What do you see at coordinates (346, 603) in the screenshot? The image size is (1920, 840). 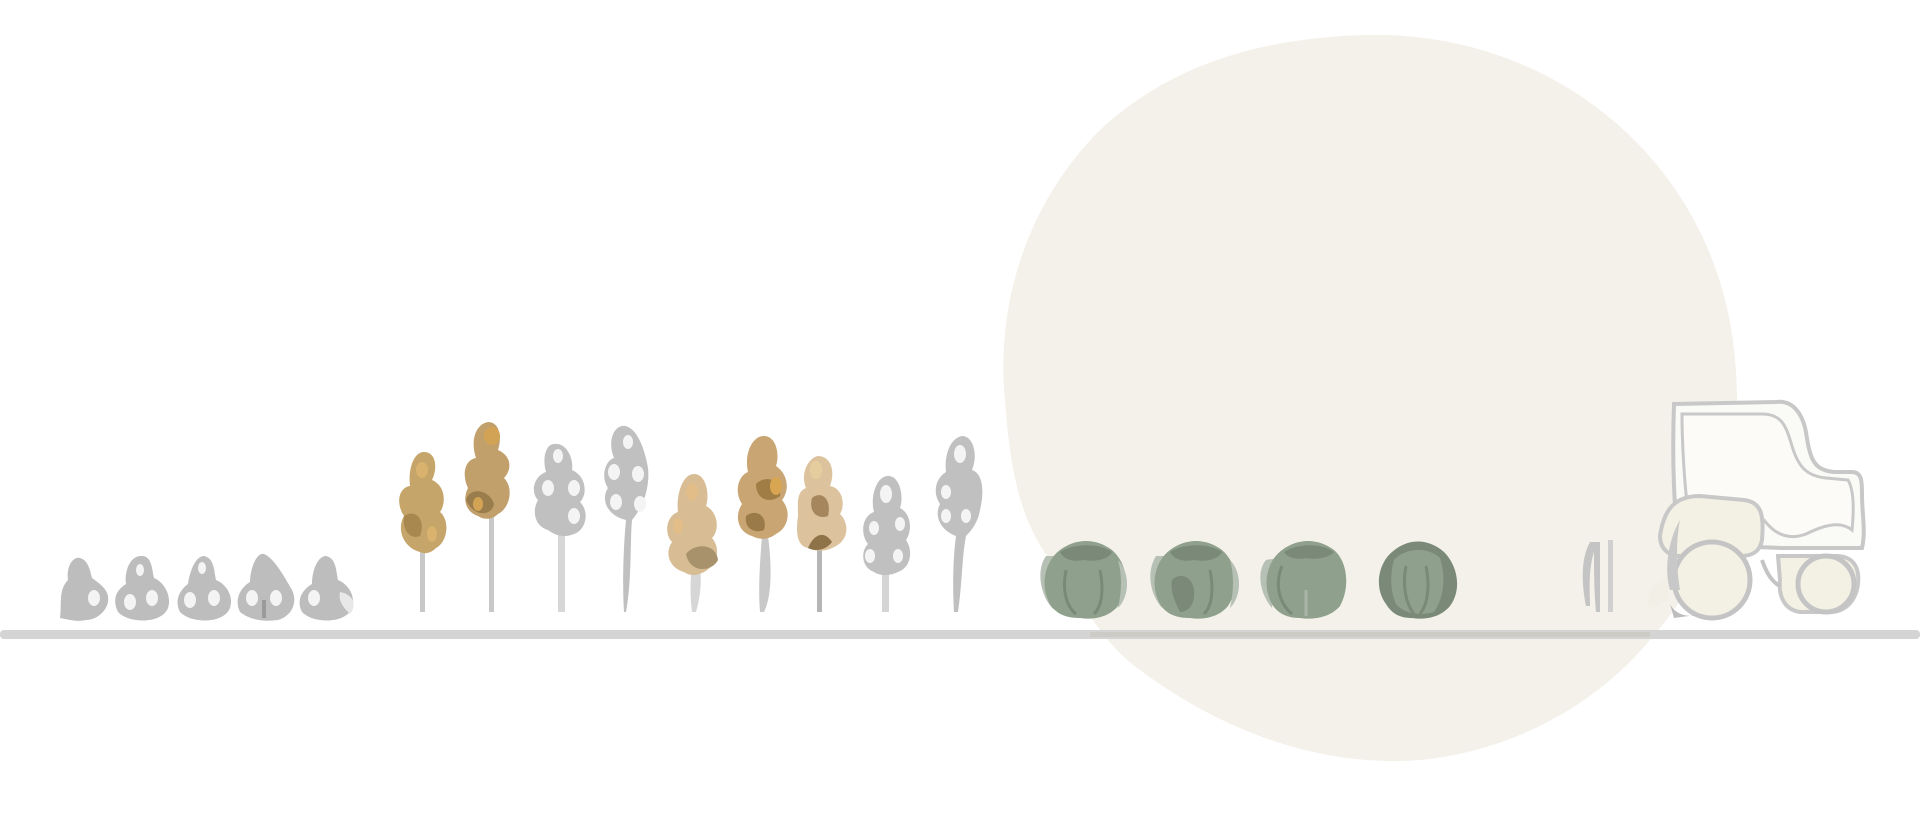 I see `shrub-highlight` at bounding box center [346, 603].